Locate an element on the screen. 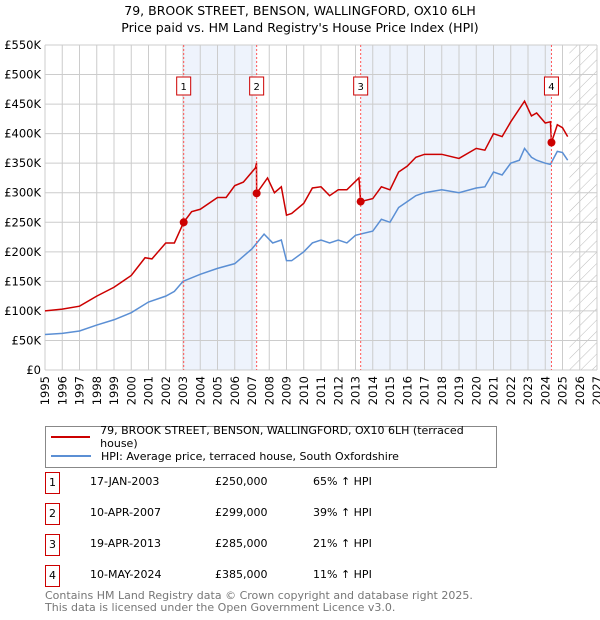 The height and width of the screenshot is (620, 600). sale-date: 10-APR-2007 is located at coordinates (126, 512).